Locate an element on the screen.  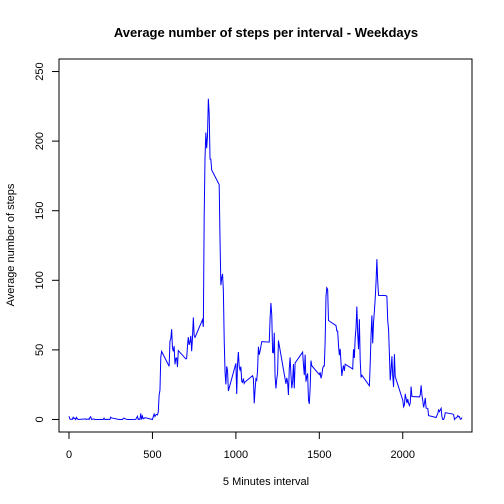
y-axis: 0 50 100 150 200 250 is located at coordinates (47, 242).